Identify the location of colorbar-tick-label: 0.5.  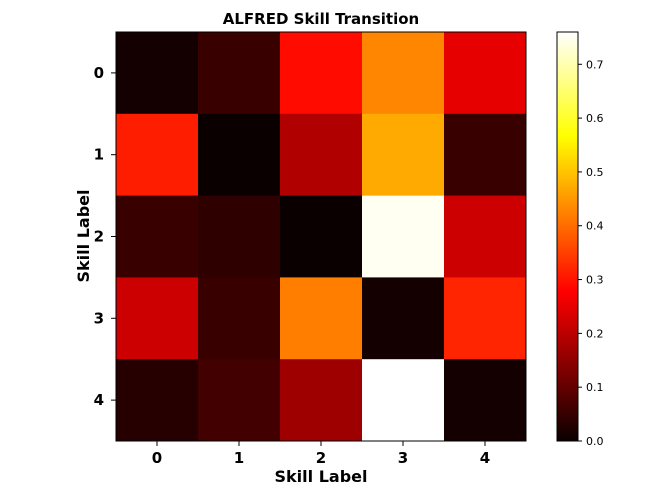
(595, 172).